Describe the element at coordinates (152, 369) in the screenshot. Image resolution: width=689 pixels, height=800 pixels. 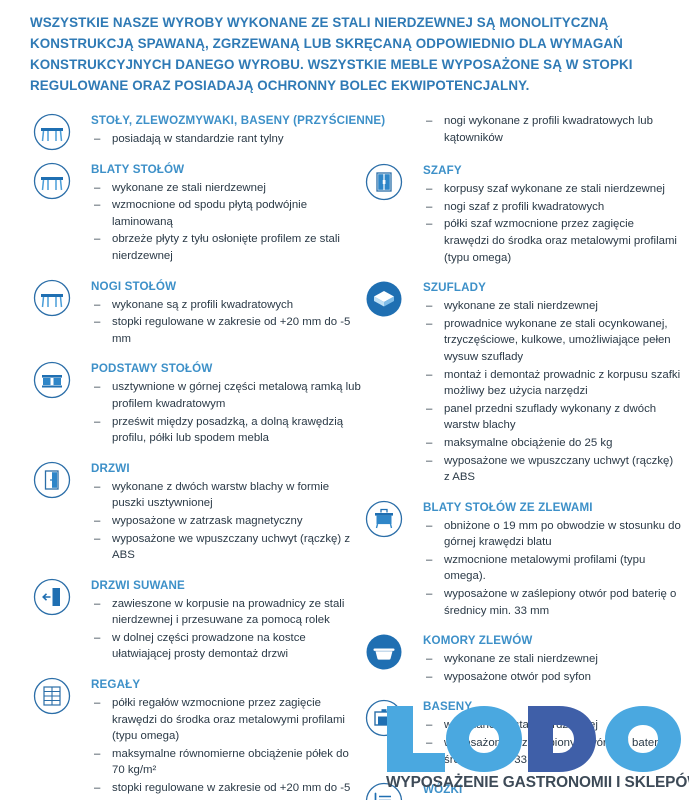
I see `section-title: PODSTAWY STOŁÓW` at that location.